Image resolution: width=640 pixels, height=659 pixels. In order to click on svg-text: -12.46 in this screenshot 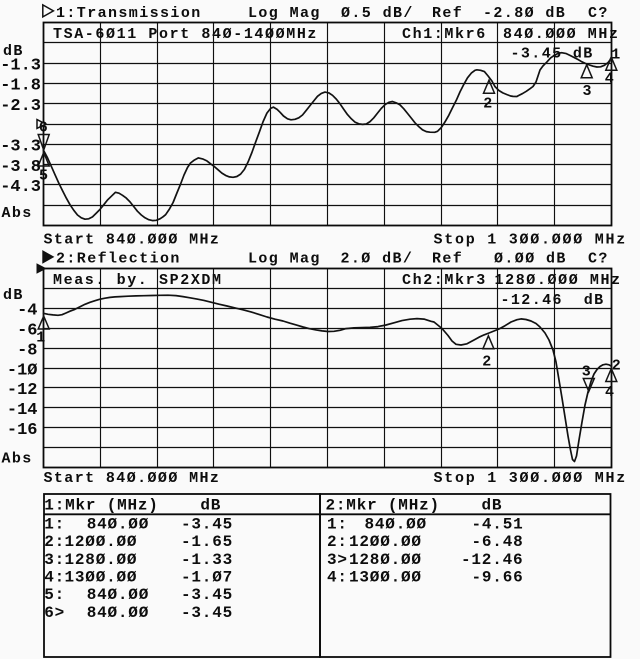, I will do `click(492, 560)`.